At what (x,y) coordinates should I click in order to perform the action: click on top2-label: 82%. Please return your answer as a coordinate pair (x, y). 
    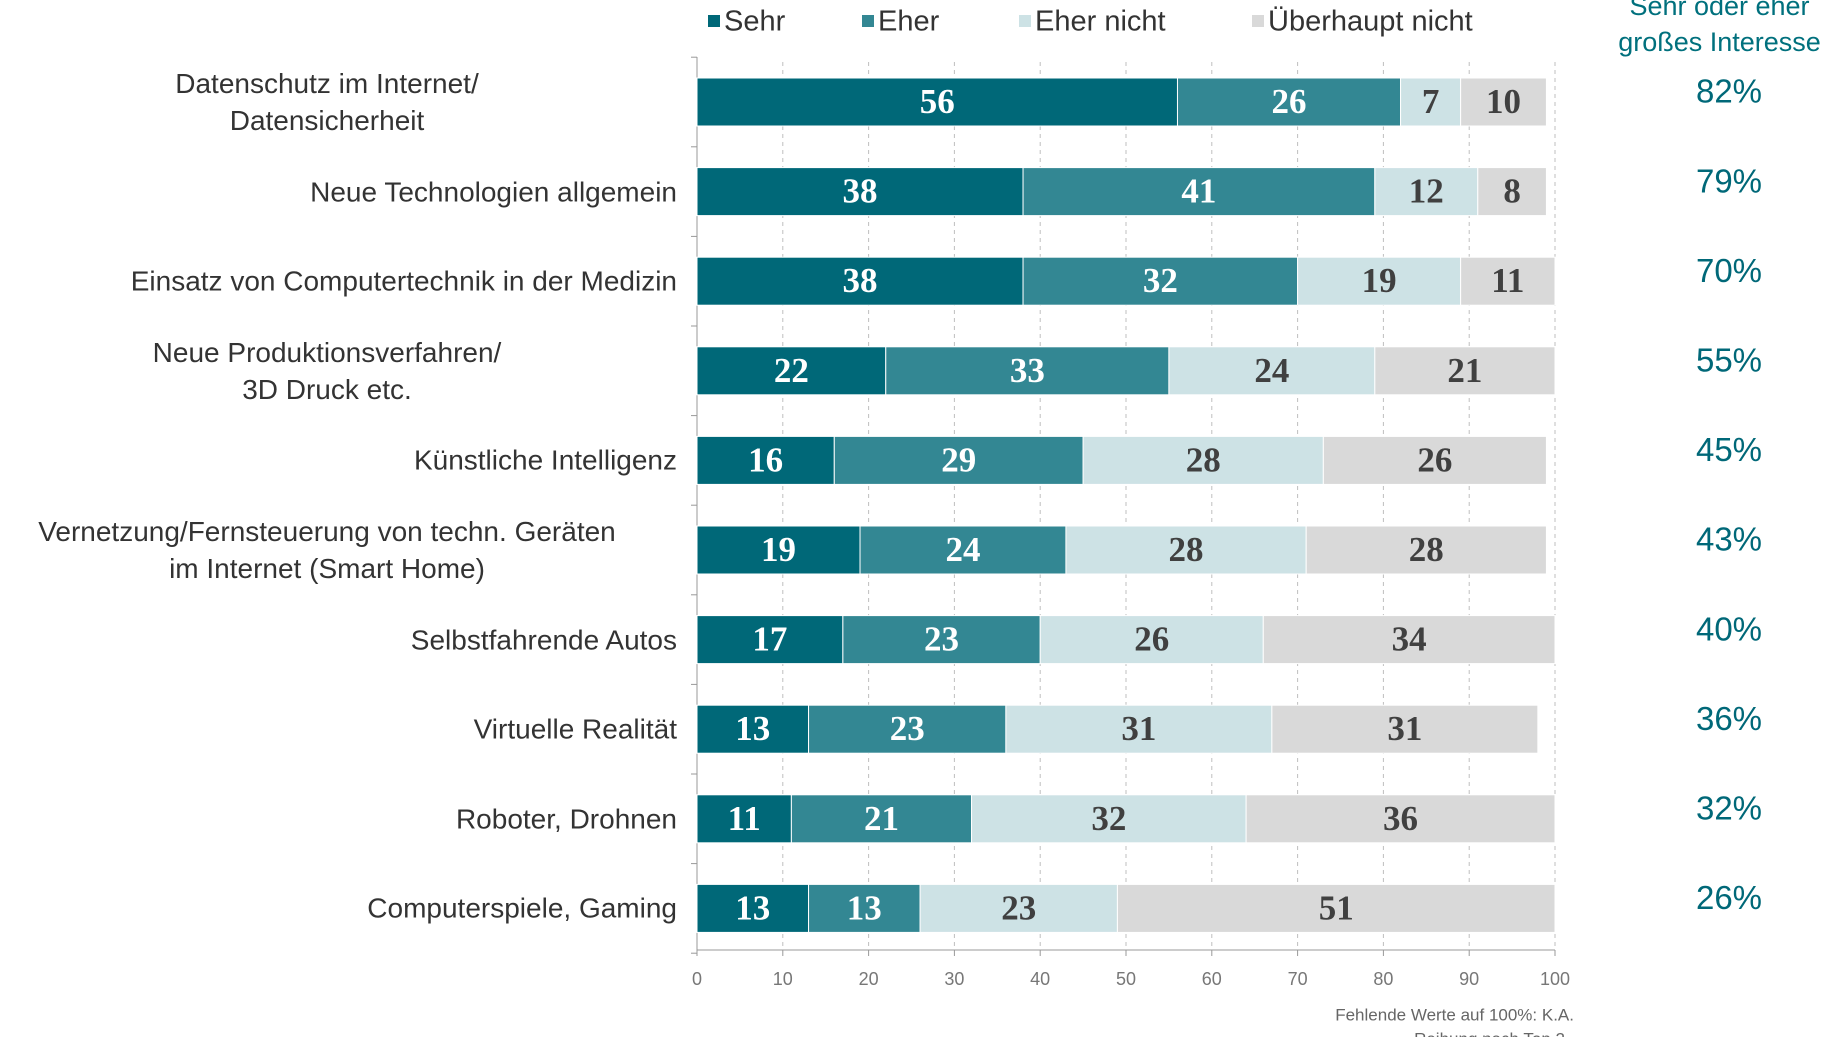
    Looking at the image, I should click on (1729, 91).